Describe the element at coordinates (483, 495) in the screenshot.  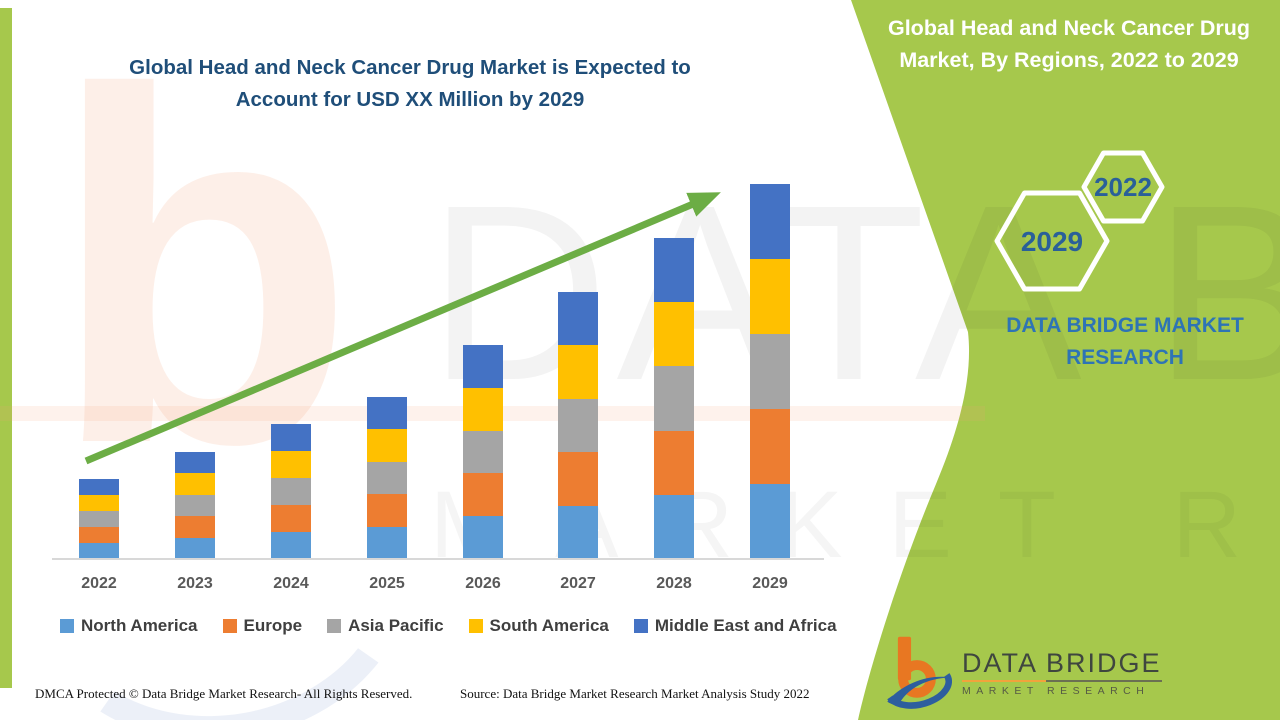
I see `bar-segment-2026-europe` at that location.